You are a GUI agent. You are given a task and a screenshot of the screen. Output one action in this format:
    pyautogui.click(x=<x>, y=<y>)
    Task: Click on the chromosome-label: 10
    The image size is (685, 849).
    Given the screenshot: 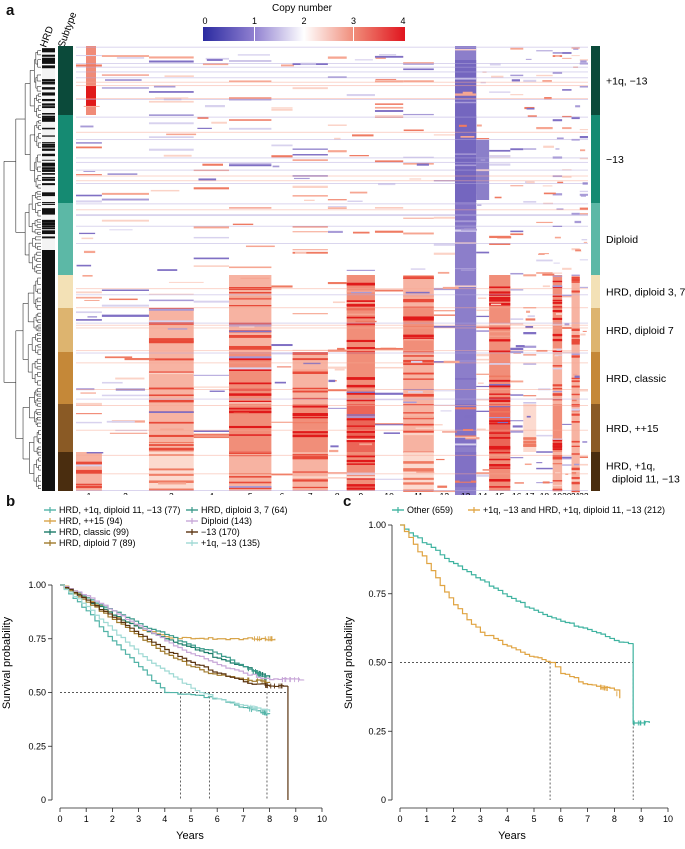 What is the action you would take?
    pyautogui.click(x=389, y=493)
    